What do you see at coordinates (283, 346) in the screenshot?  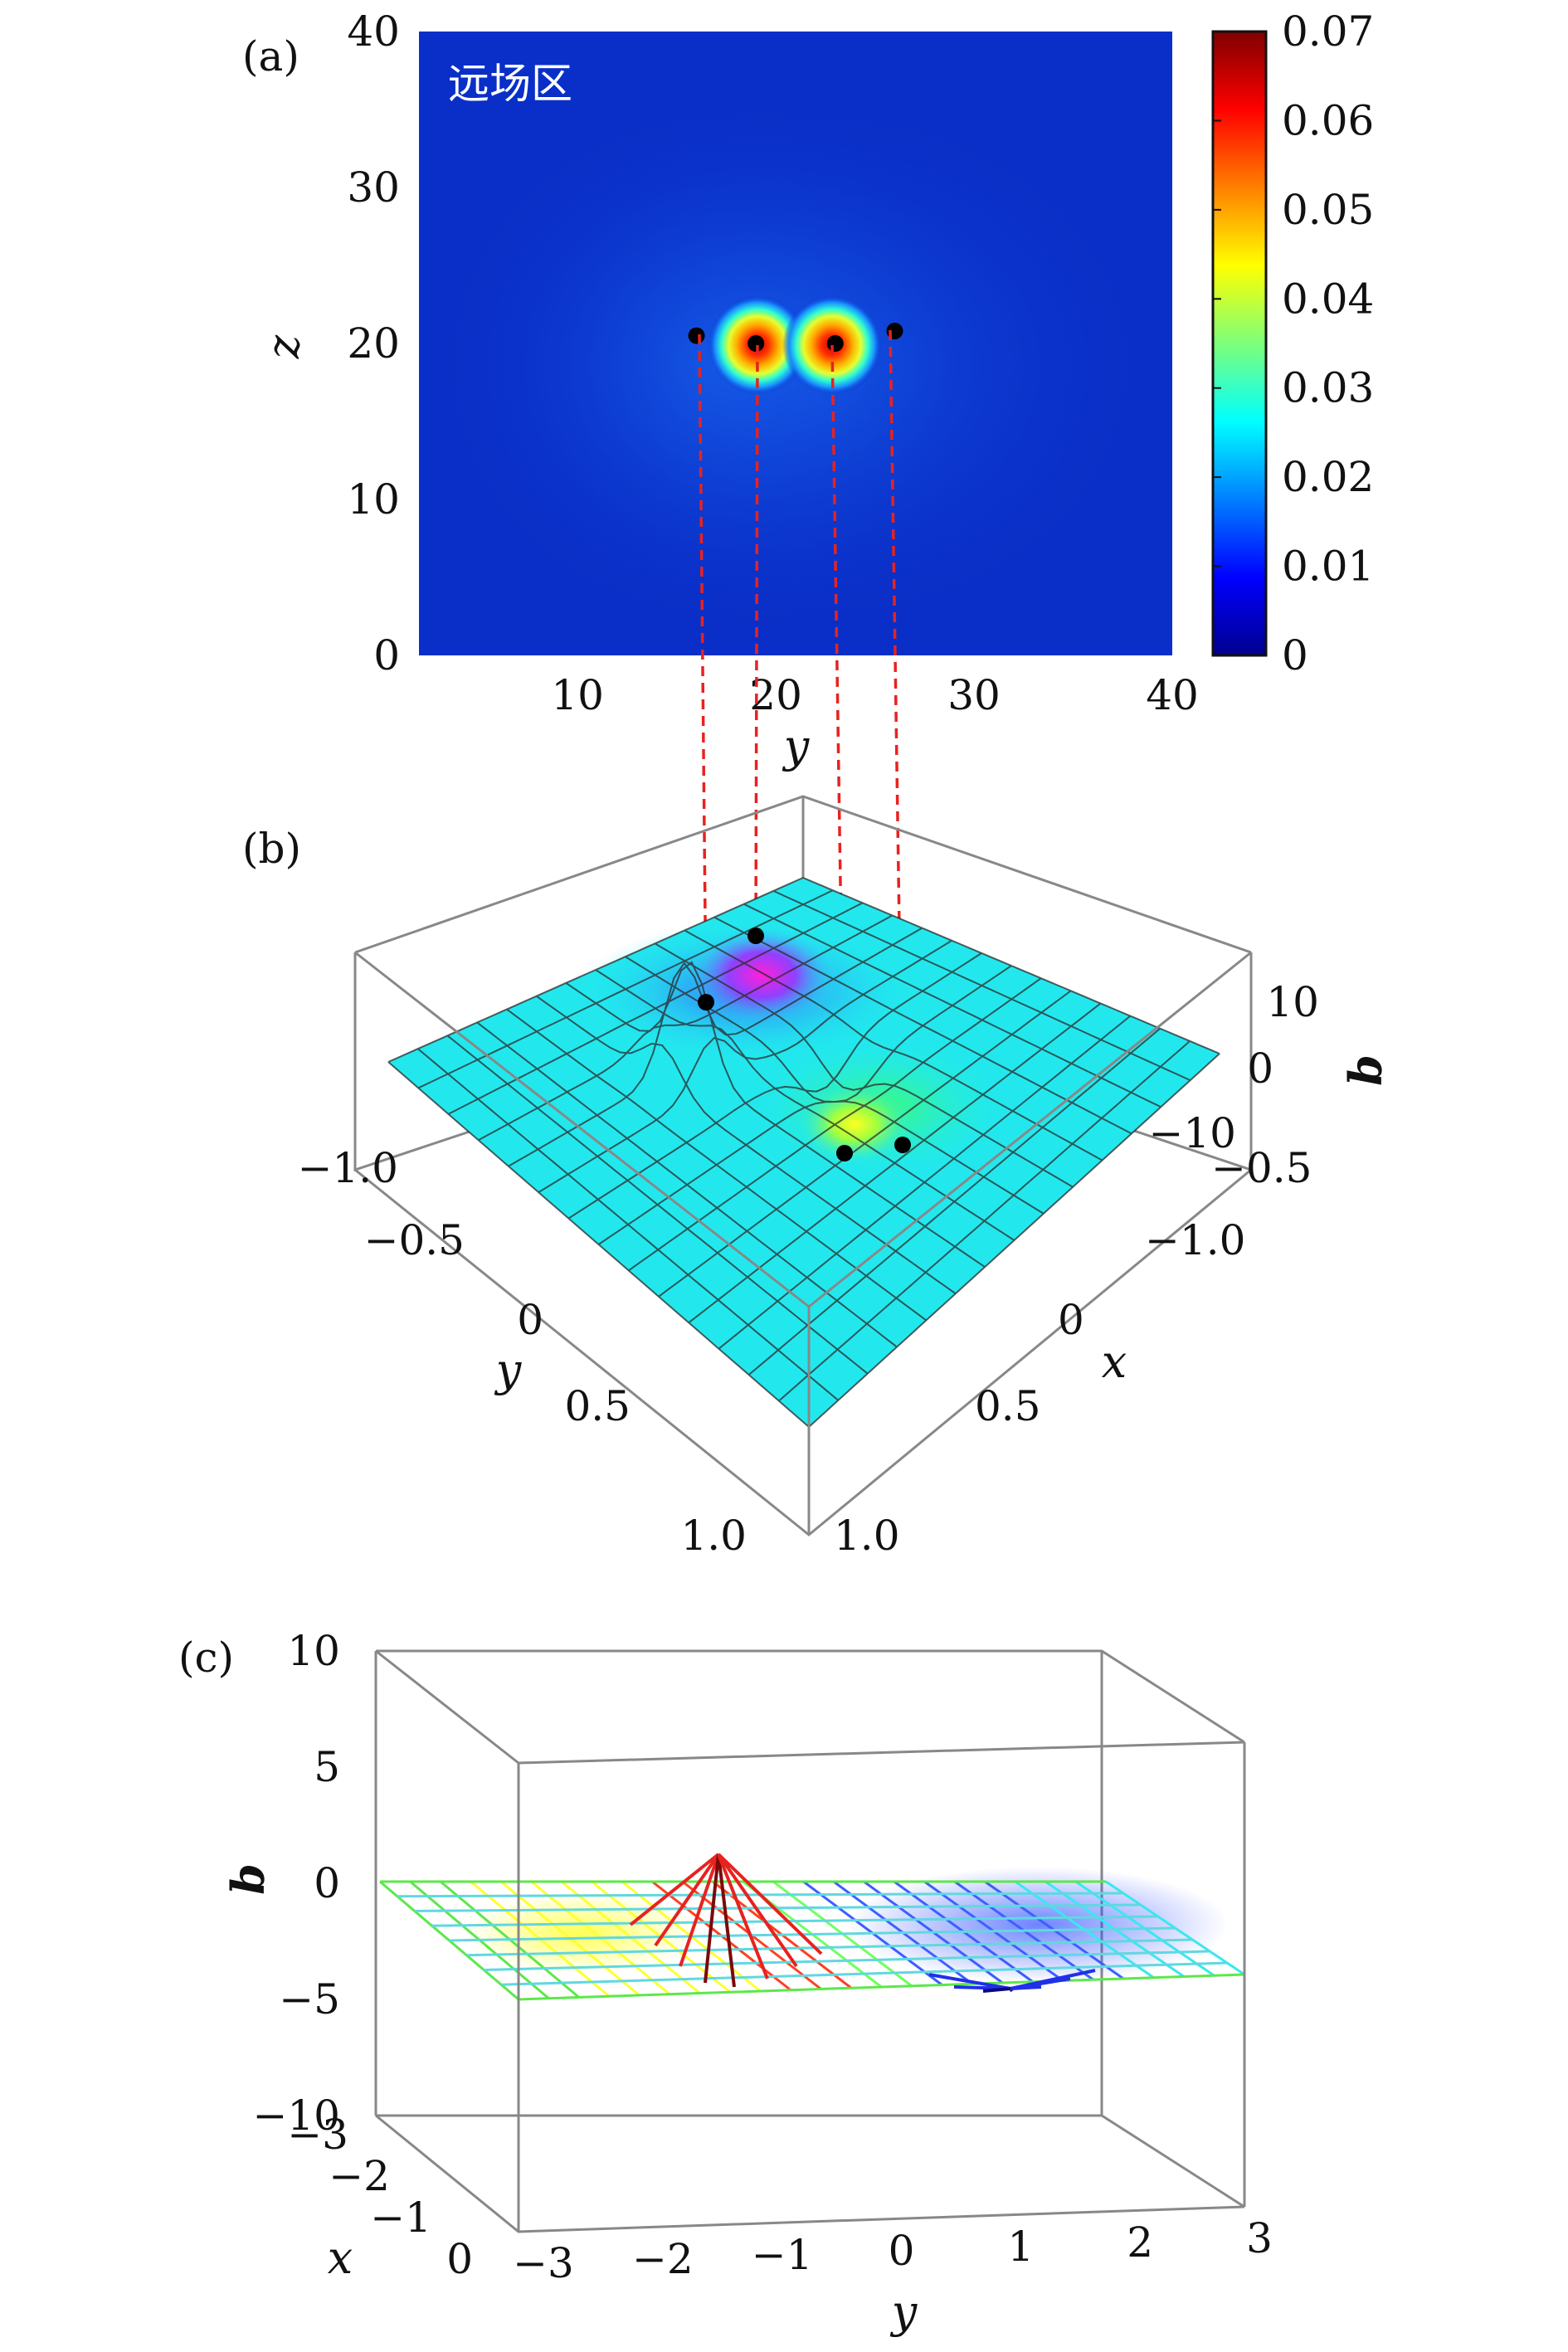 I see `heatmap-y-axis-label: z` at bounding box center [283, 346].